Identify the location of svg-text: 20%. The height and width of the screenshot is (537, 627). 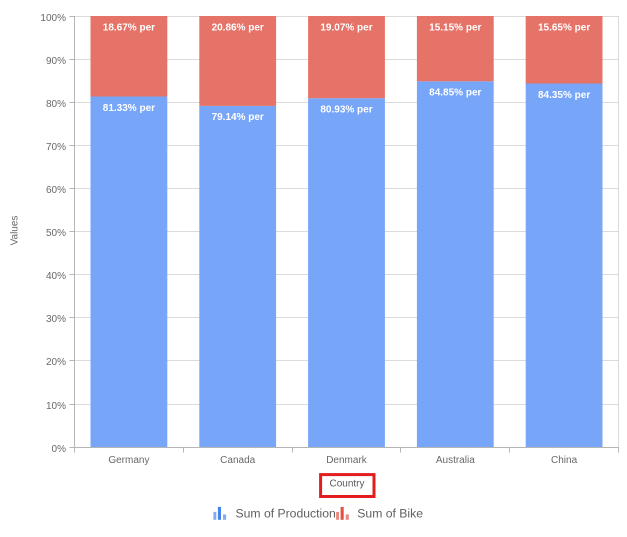
(56, 362).